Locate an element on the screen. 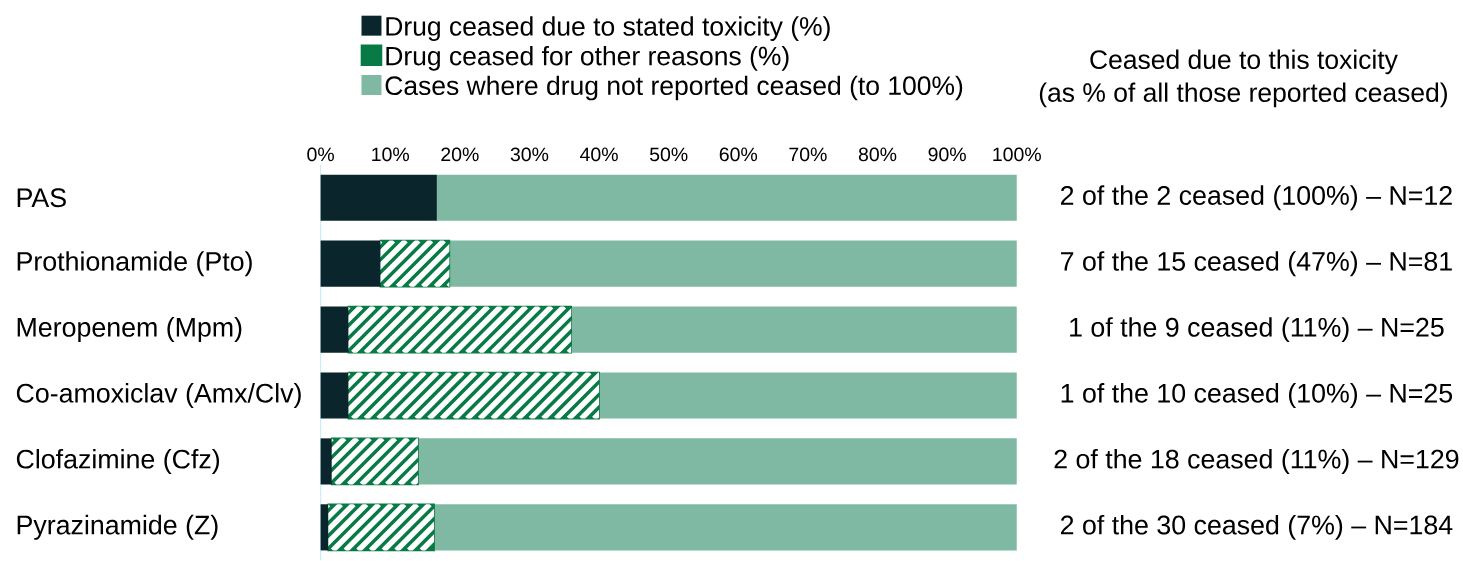 The height and width of the screenshot is (561, 1463). x-tick-label: 90% is located at coordinates (947, 154).